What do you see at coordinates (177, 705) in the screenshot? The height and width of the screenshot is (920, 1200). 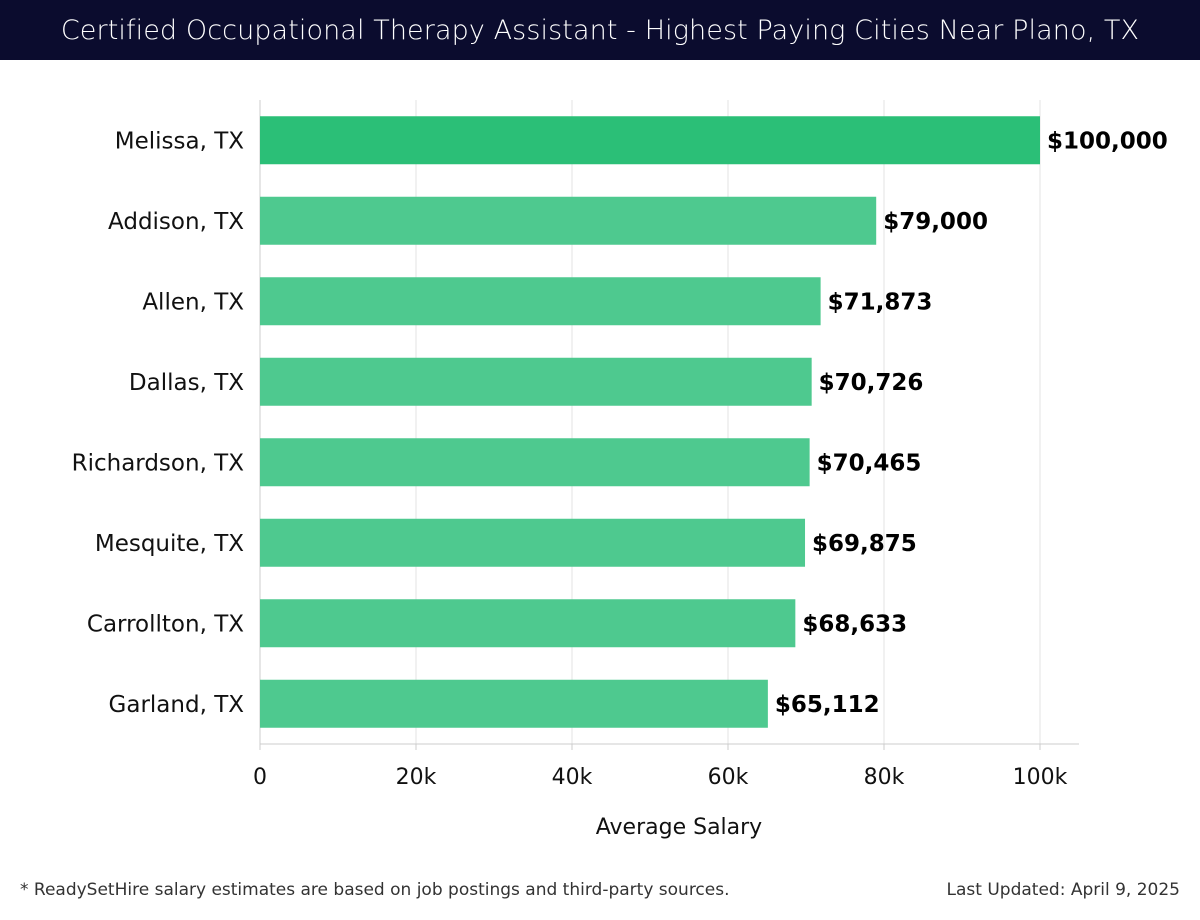 I see `category-label: Garland, TX` at bounding box center [177, 705].